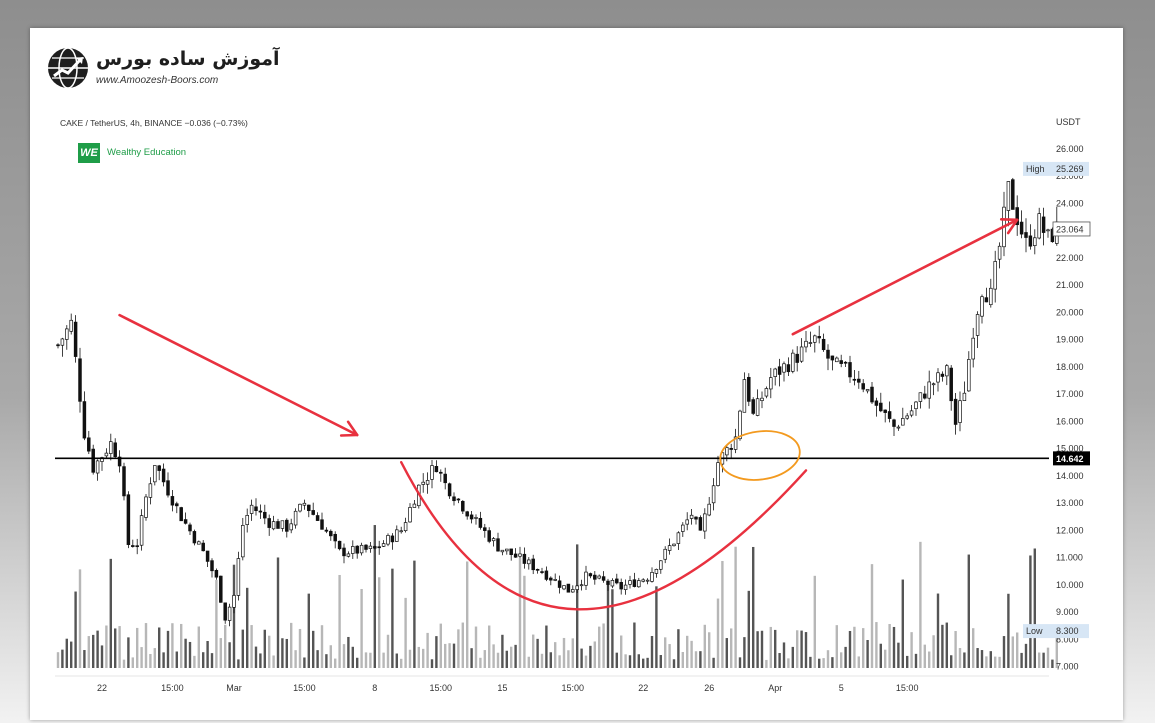 The height and width of the screenshot is (723, 1155). What do you see at coordinates (1070, 176) in the screenshot?
I see `price-tick-label: 25.000` at bounding box center [1070, 176].